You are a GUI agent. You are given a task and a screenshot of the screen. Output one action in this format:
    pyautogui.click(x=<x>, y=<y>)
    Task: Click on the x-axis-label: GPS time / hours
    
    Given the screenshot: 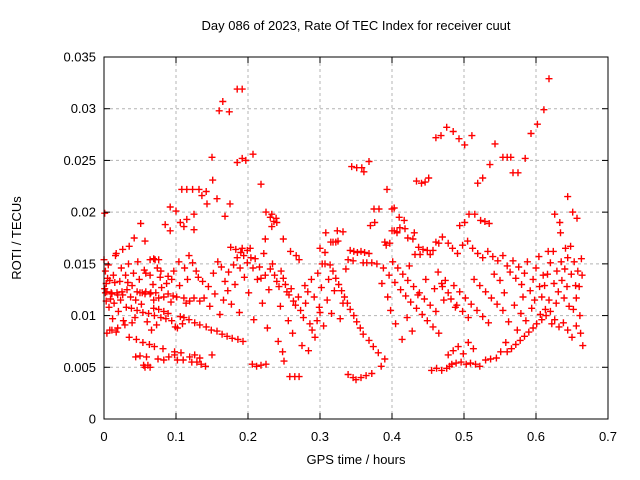 What is the action you would take?
    pyautogui.click(x=356, y=459)
    